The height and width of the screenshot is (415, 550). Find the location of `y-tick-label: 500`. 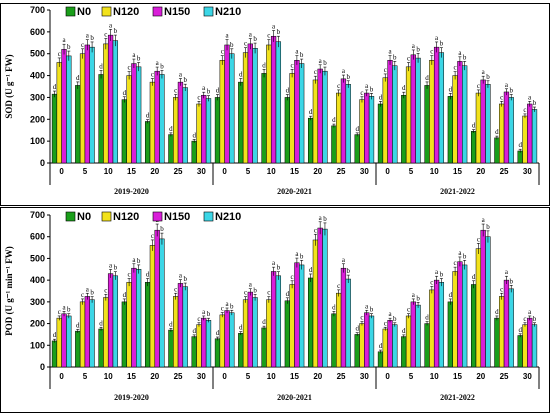

y-tick-label: 500 is located at coordinates (37, 258).